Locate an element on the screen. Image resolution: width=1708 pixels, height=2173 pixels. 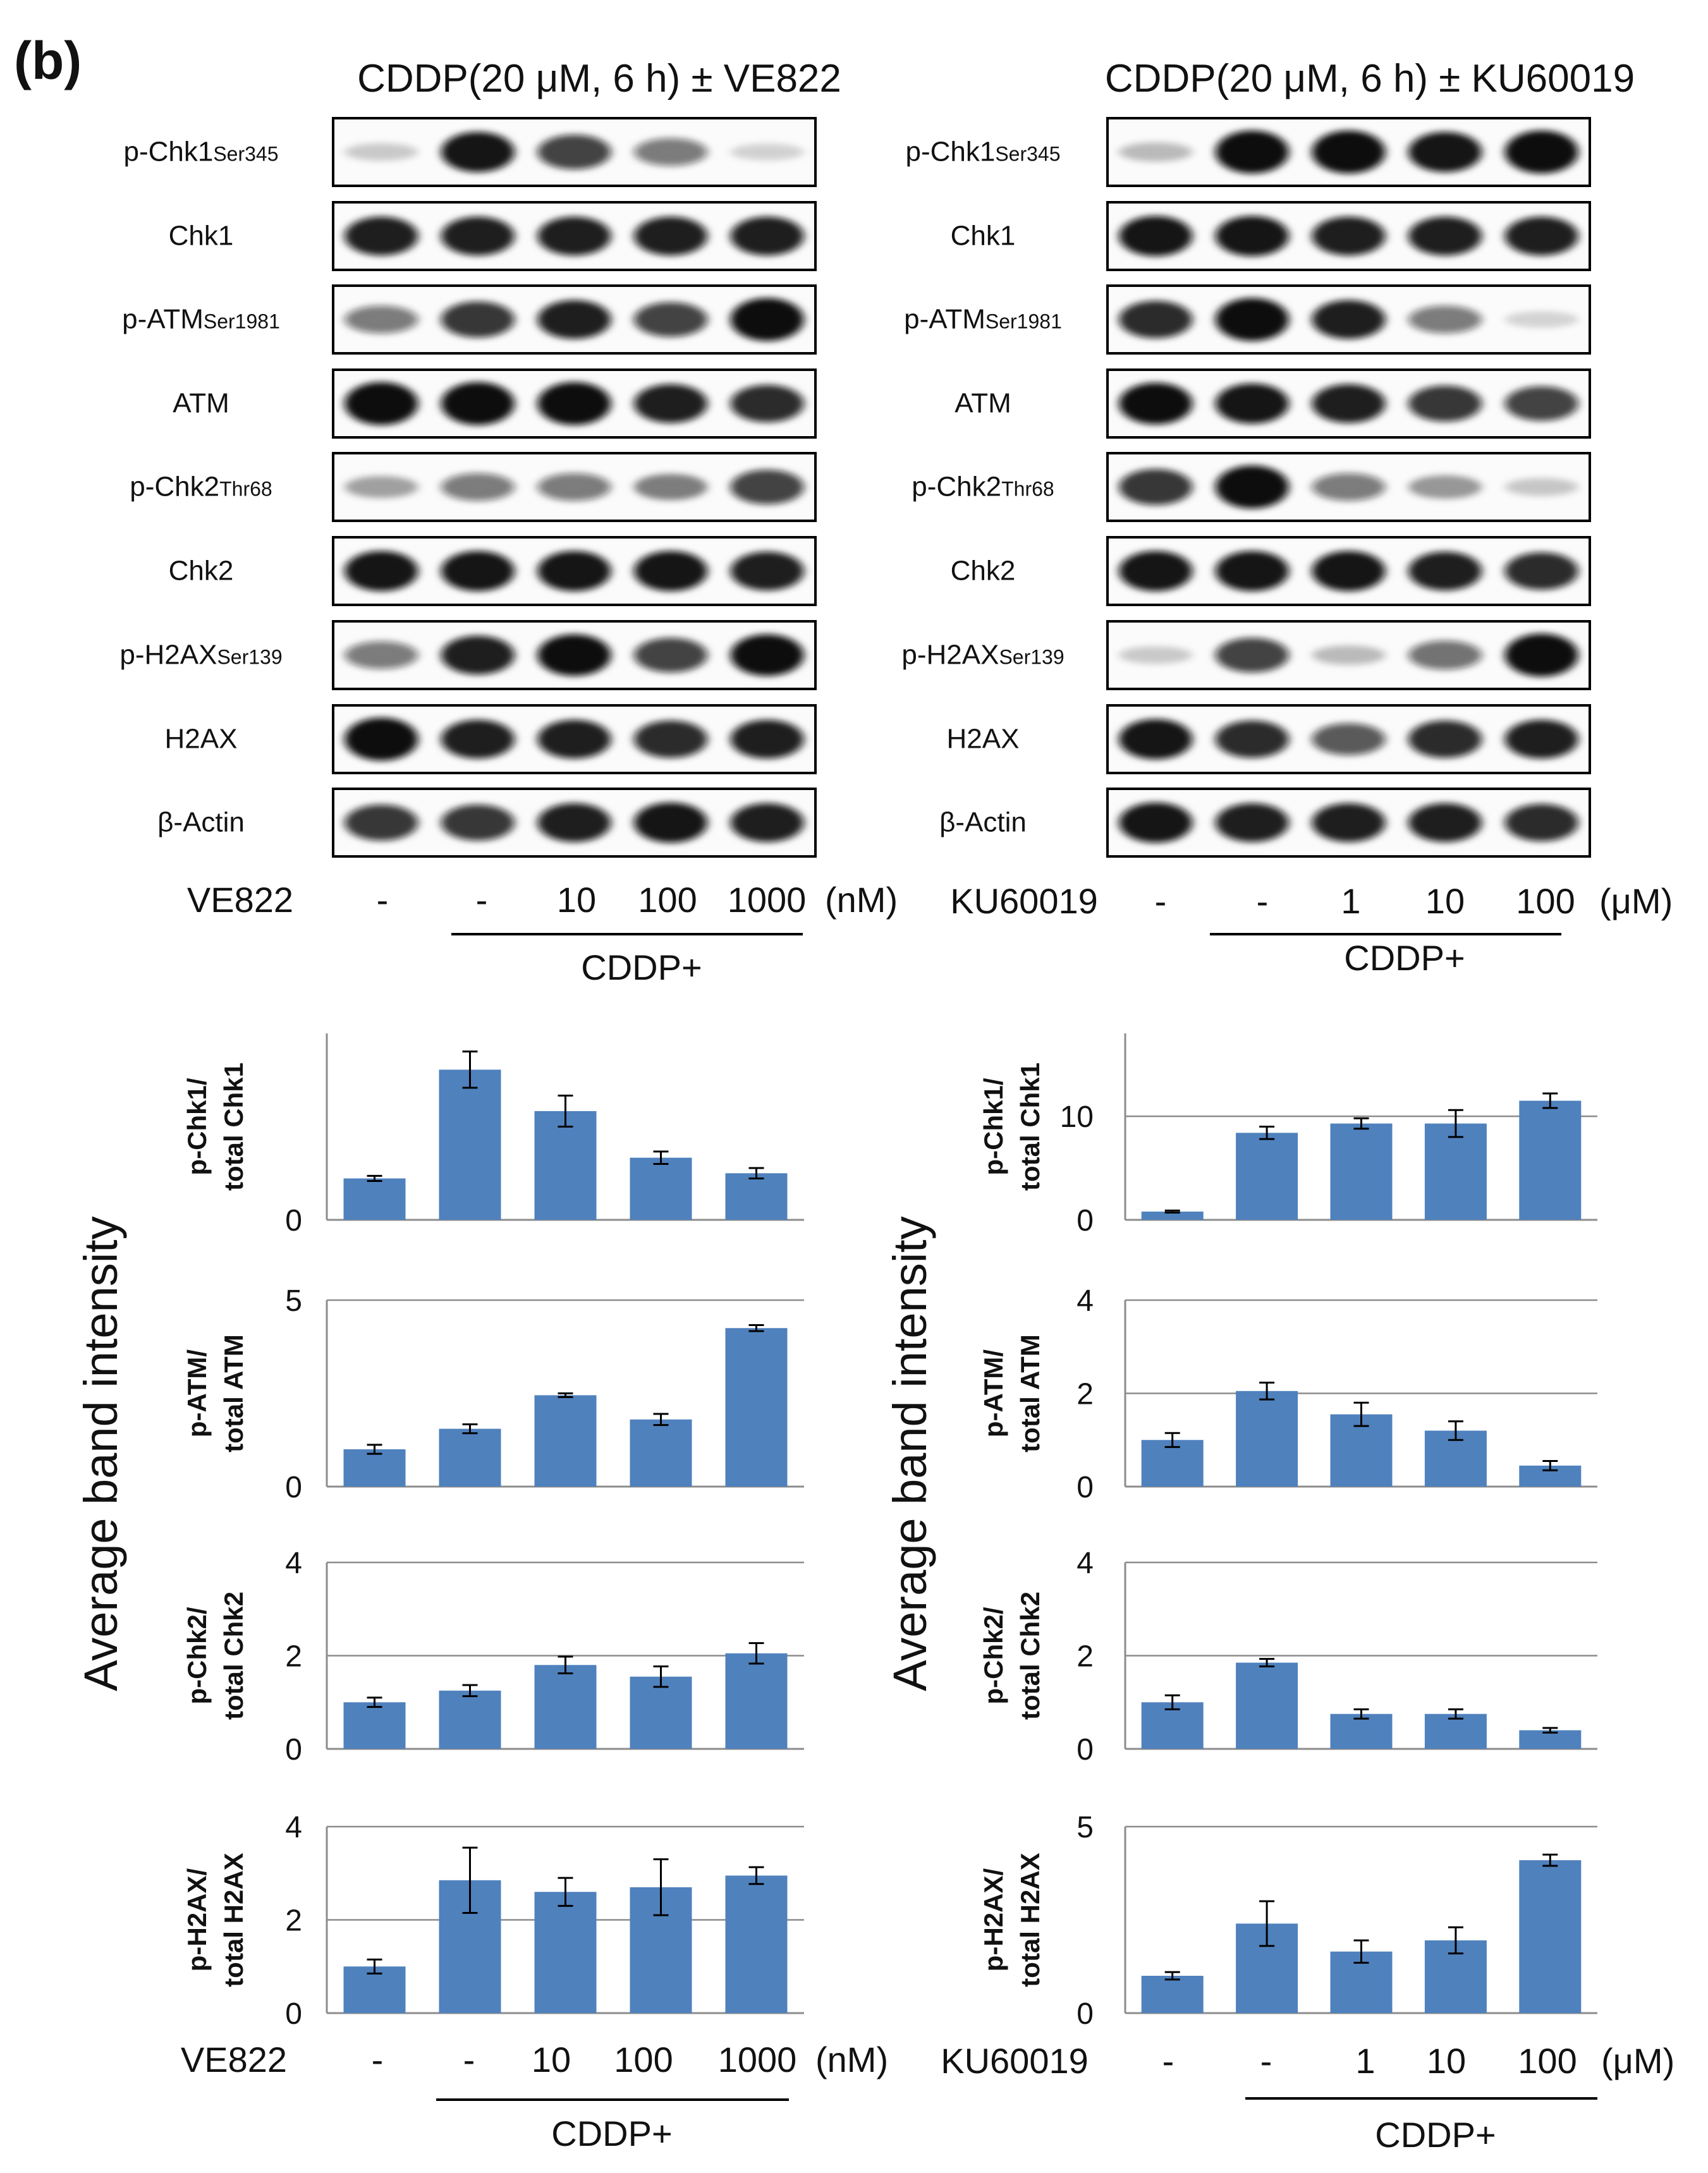
right-dose-label: 10 is located at coordinates (1445, 901).